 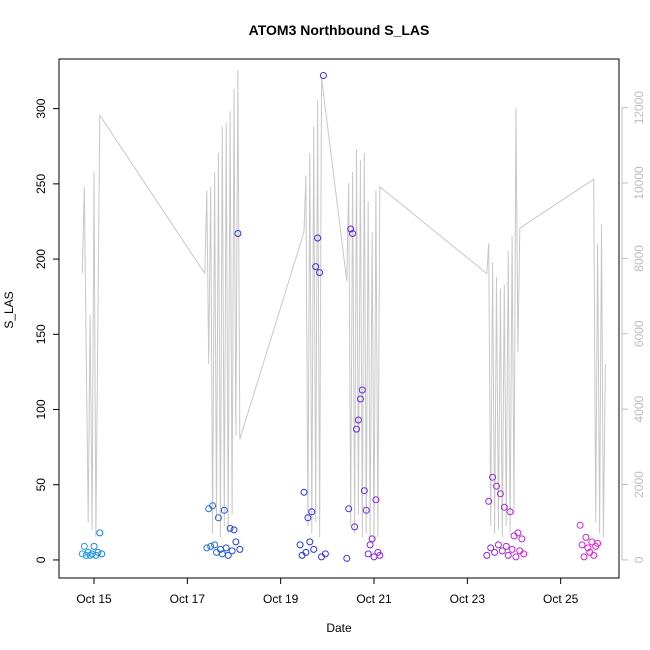 What do you see at coordinates (639, 484) in the screenshot?
I see `y2-tick-label: 2000` at bounding box center [639, 484].